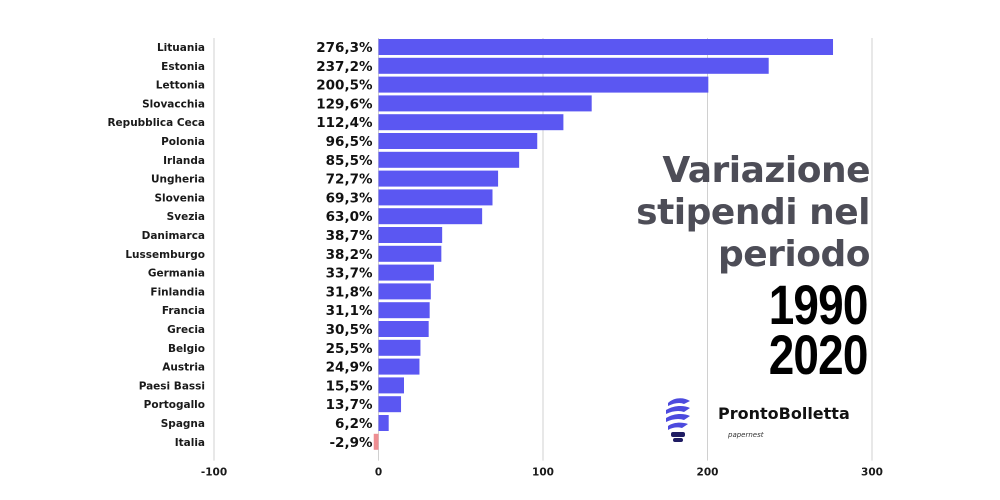  What do you see at coordinates (819, 354) in the screenshot?
I see `year-end: 2020` at bounding box center [819, 354].